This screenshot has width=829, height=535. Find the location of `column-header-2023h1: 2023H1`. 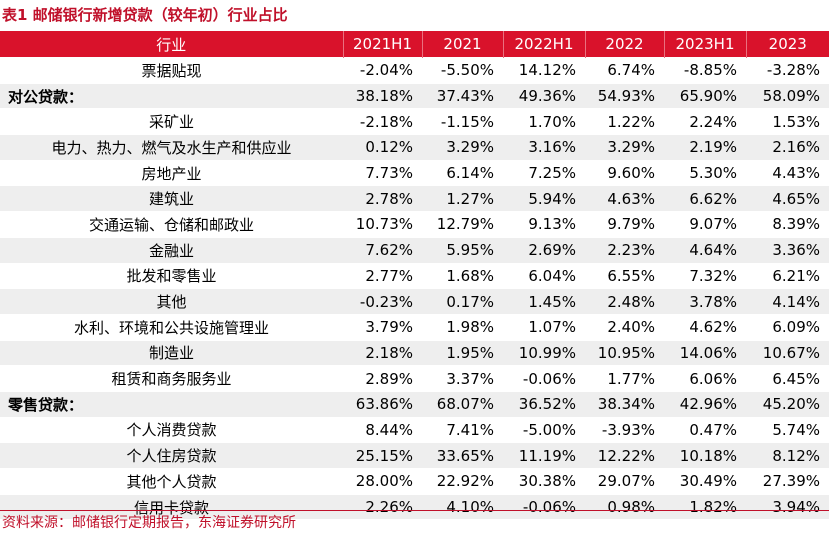

column-header-2023h1: 2023H1 is located at coordinates (704, 44).